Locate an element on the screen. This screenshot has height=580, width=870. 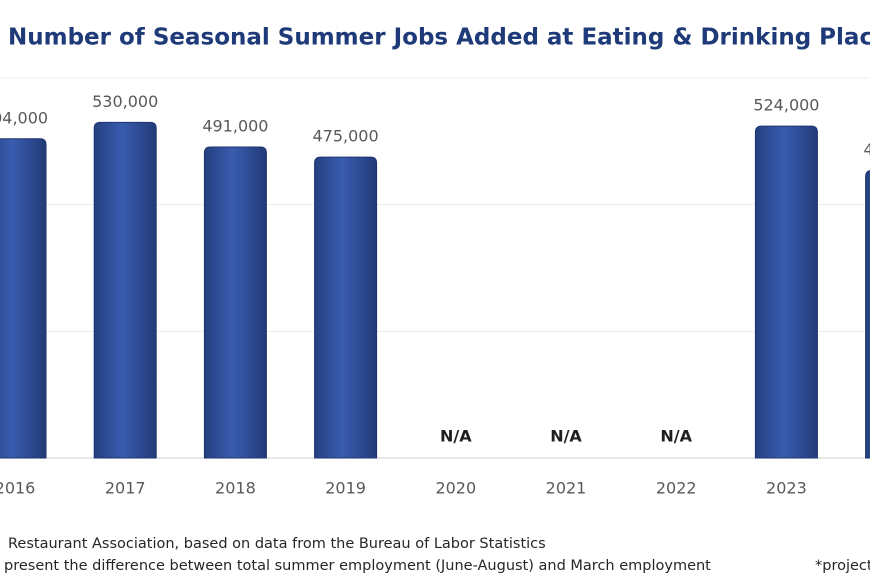
x-tick-label: 2022 is located at coordinates (676, 488).